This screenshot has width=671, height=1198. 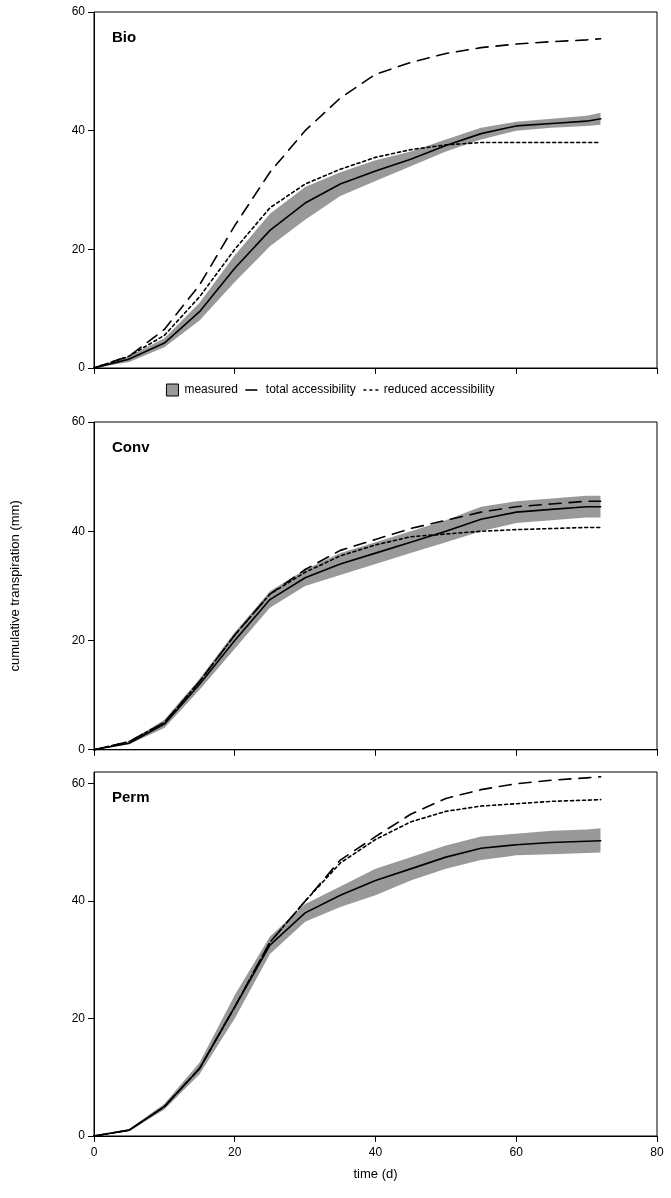 I want to click on x-axis-title: time (d), so click(x=375, y=1173).